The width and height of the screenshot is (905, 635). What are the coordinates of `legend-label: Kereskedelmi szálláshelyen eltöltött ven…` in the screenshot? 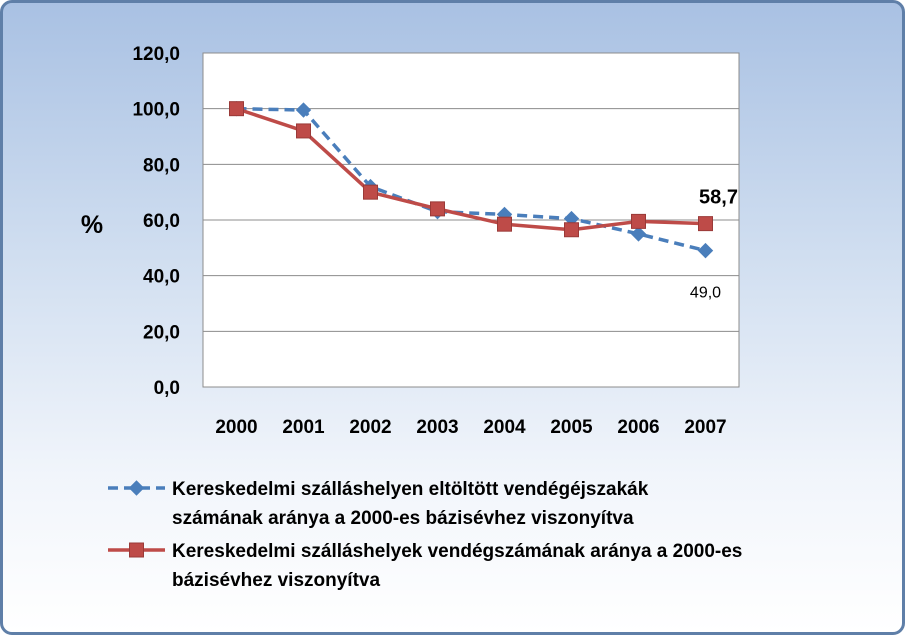 It's located at (410, 489).